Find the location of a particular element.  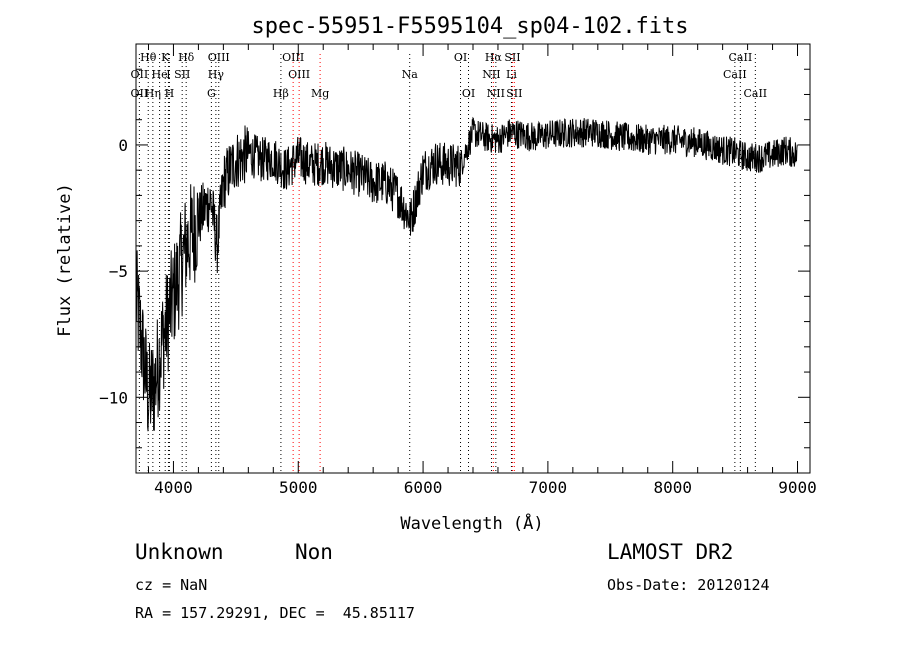

object-subclass: Non is located at coordinates (314, 552).